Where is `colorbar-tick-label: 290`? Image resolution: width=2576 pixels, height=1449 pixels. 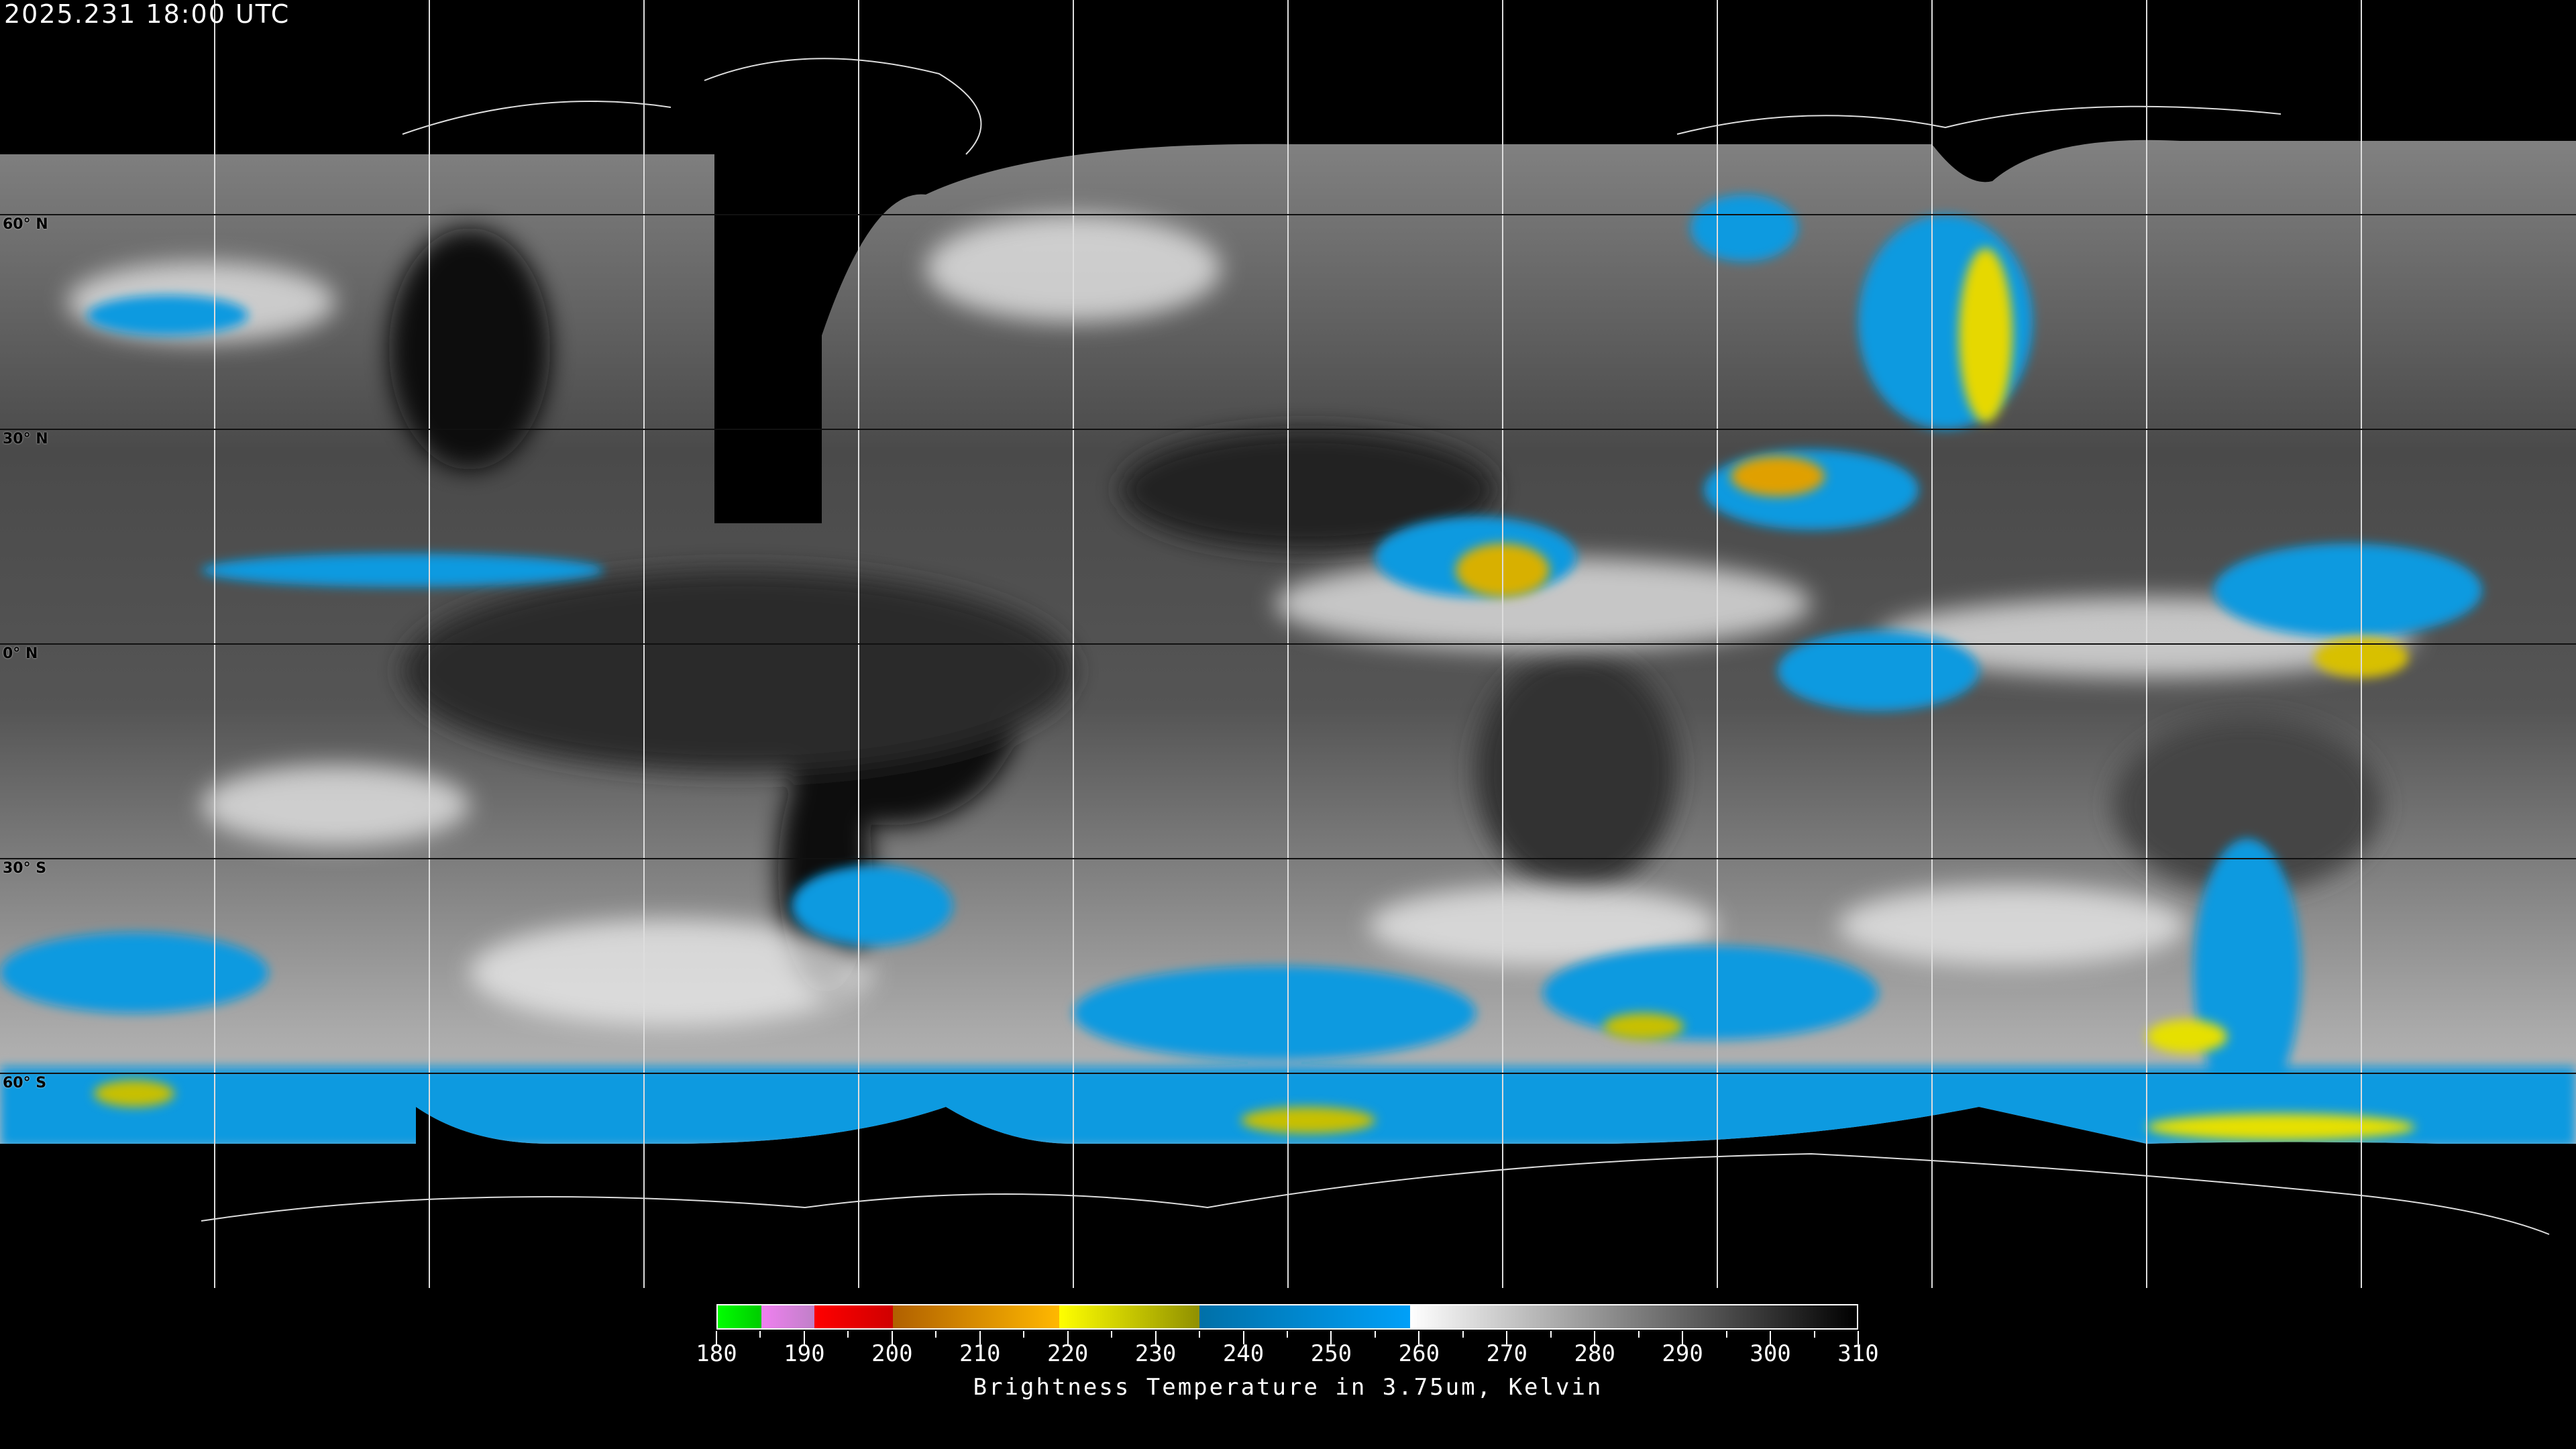 colorbar-tick-label: 290 is located at coordinates (1682, 1353).